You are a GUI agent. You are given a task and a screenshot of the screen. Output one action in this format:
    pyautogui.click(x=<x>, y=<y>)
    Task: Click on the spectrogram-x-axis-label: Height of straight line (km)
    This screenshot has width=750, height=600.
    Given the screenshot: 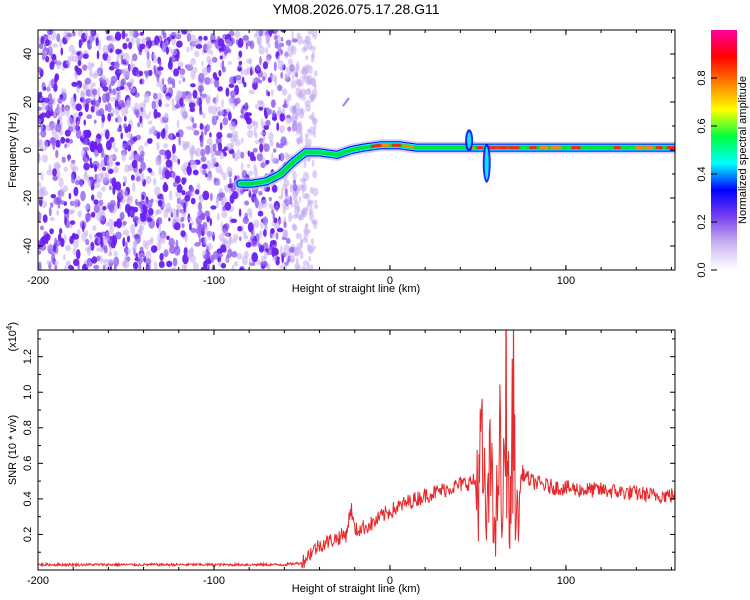 What is the action you would take?
    pyautogui.click(x=356, y=289)
    